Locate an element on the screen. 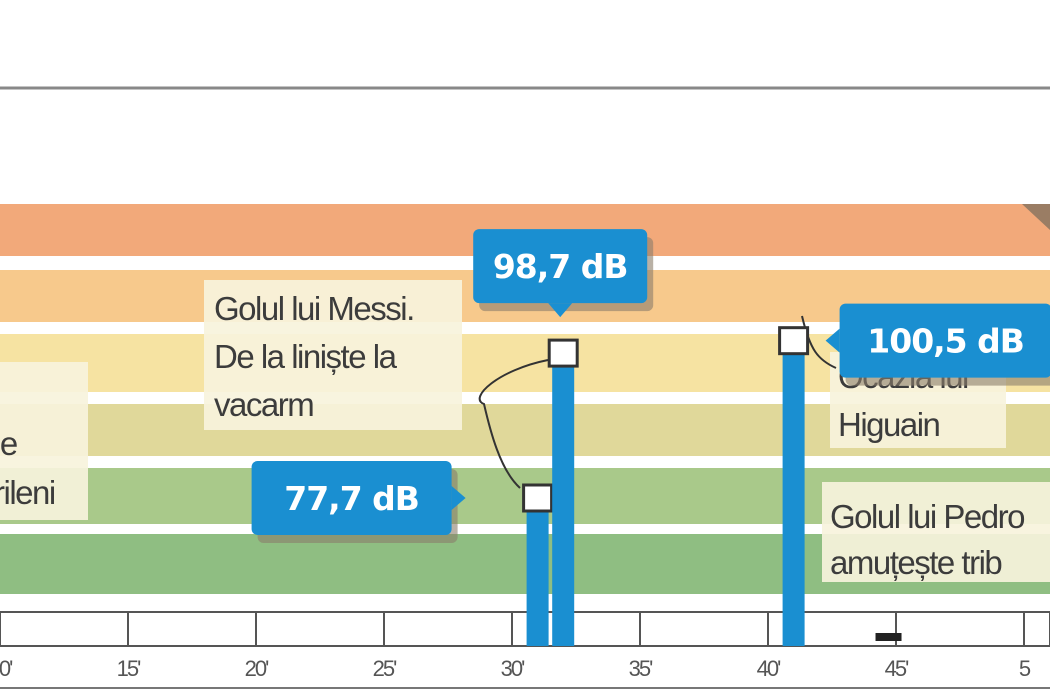 The image size is (1050, 700). tick-label: 45' is located at coordinates (897, 668).